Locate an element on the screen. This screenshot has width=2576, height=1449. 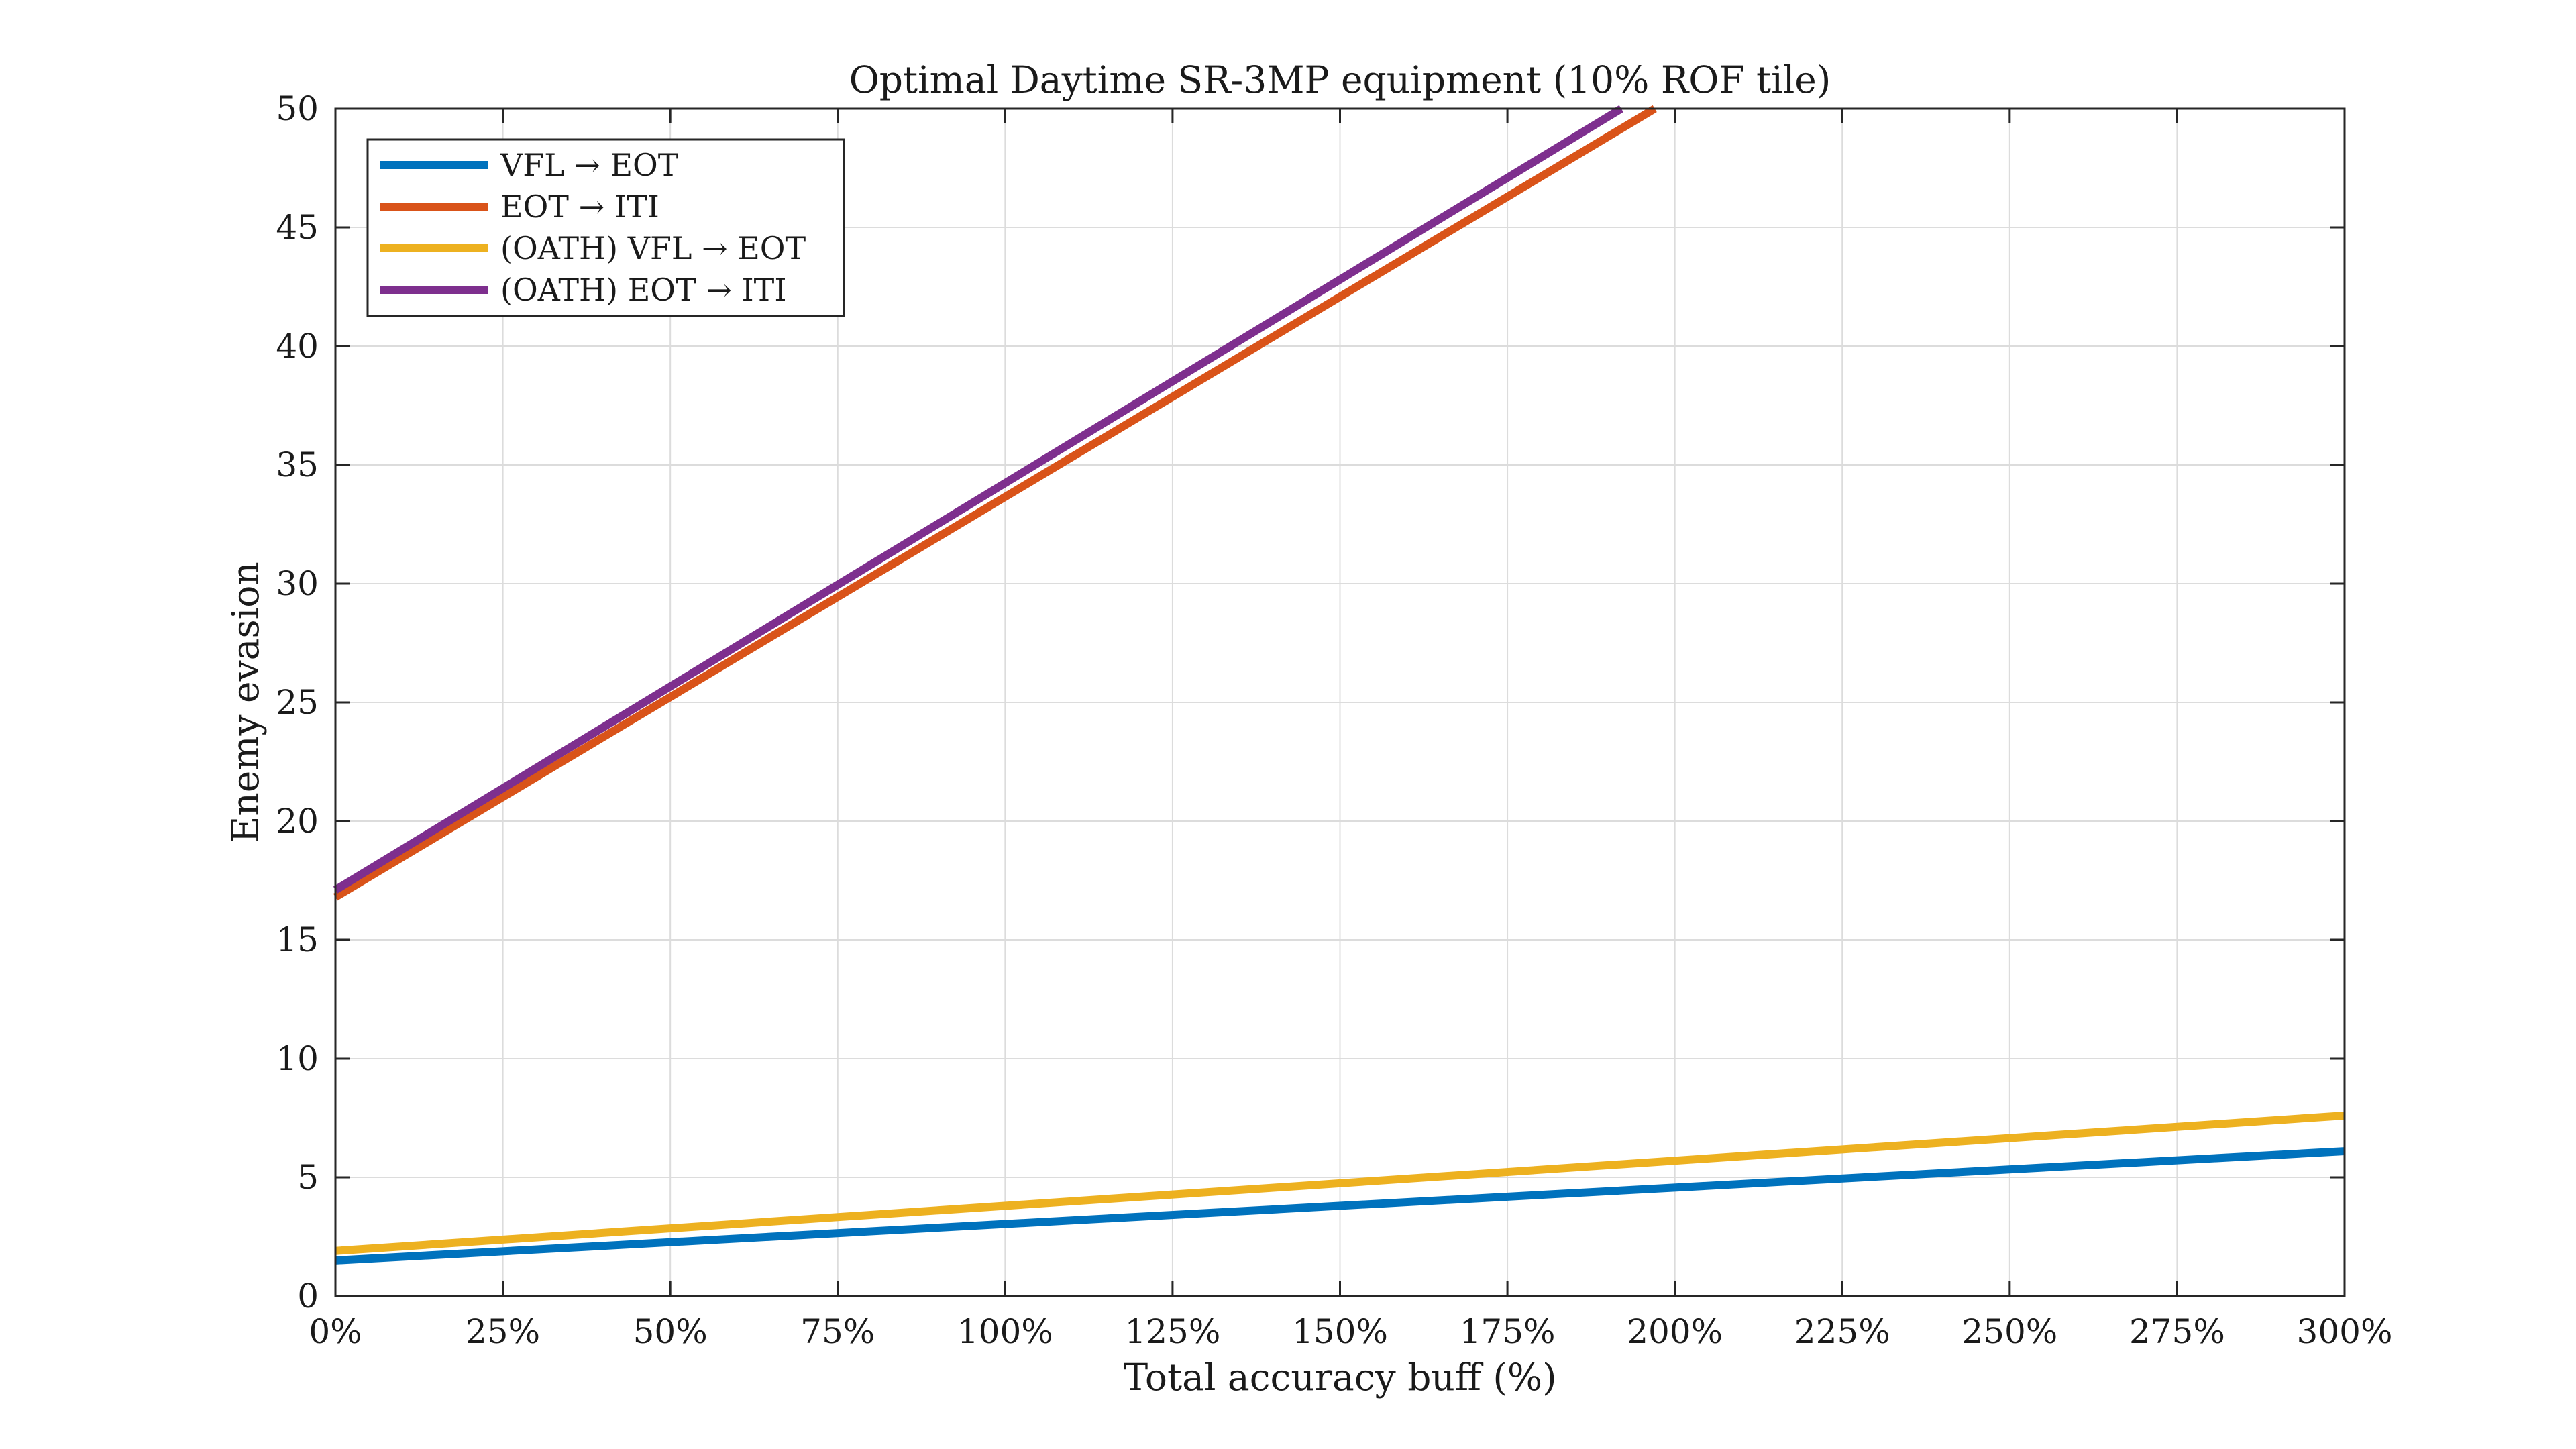
x-tick-label: 250% is located at coordinates (2009, 1331).